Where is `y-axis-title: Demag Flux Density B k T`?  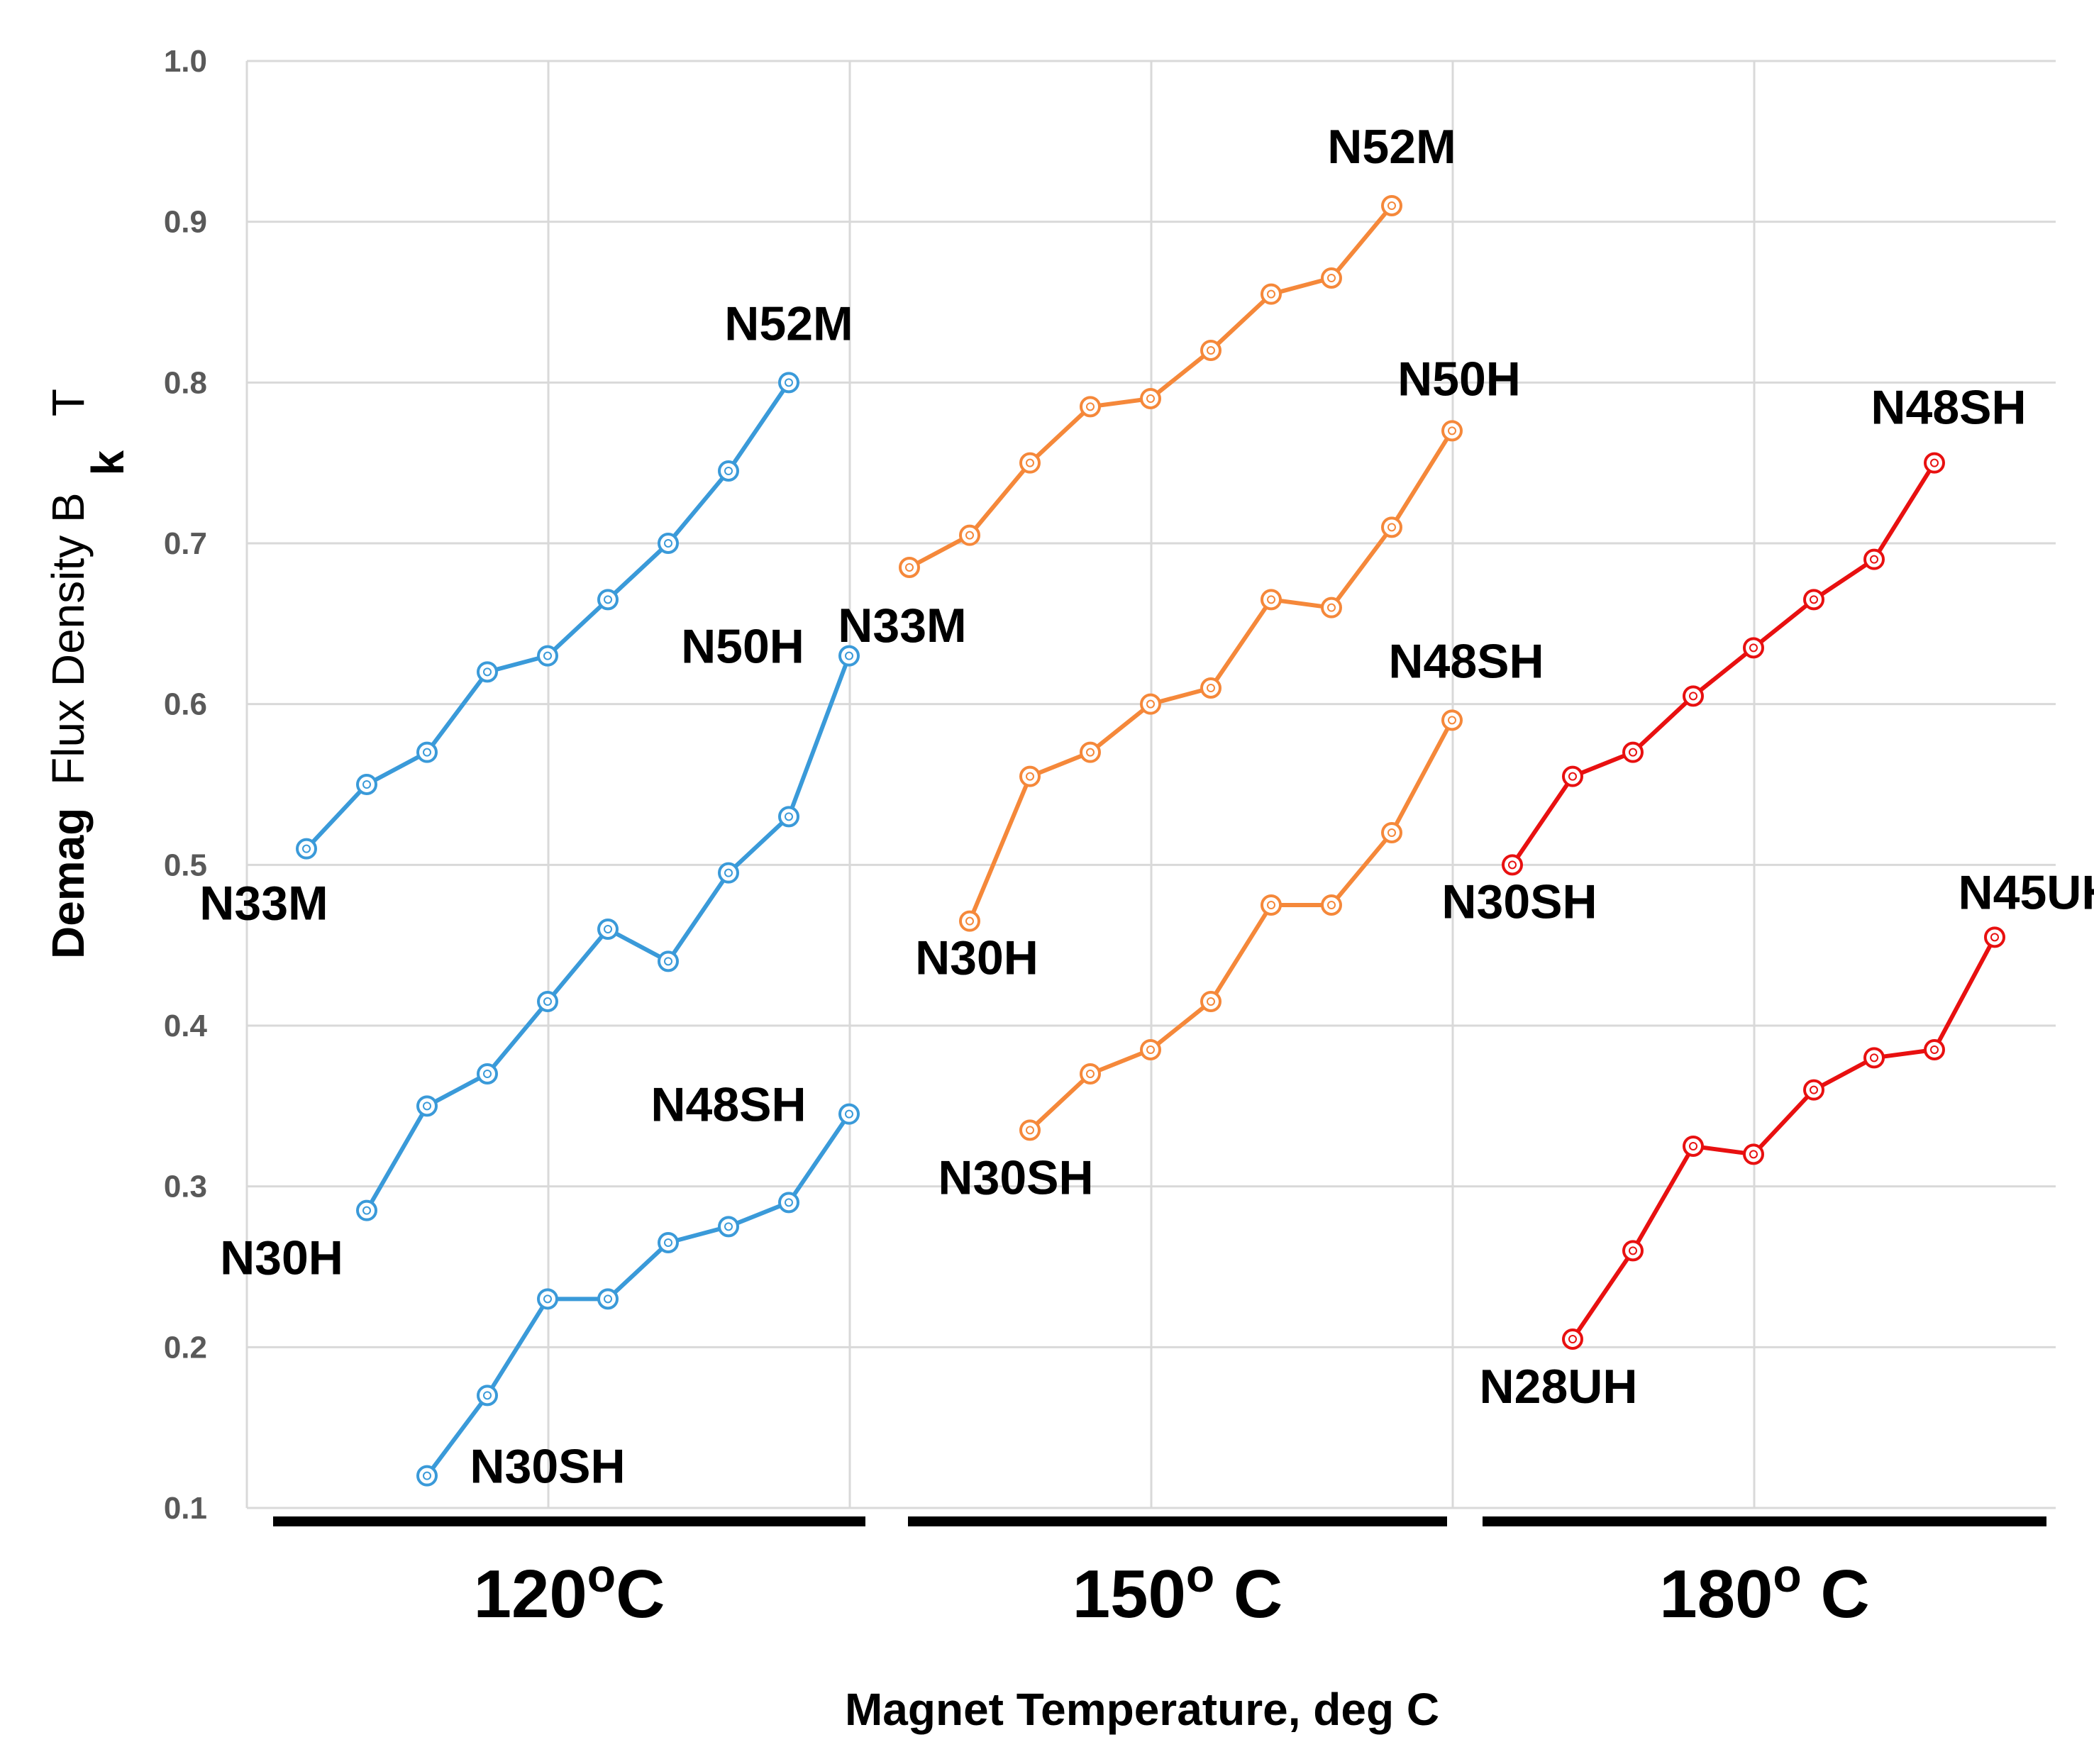
y-axis-title: Demag Flux Density B k T is located at coordinates (88, 674).